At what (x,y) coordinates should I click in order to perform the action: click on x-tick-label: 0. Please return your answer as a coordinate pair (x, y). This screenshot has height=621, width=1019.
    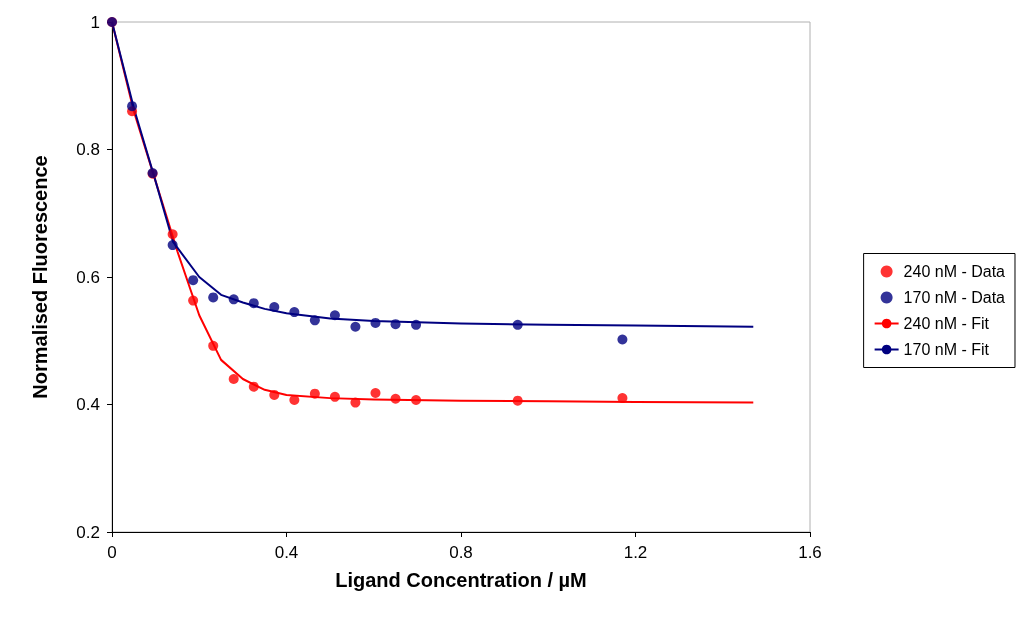
    Looking at the image, I should click on (112, 552).